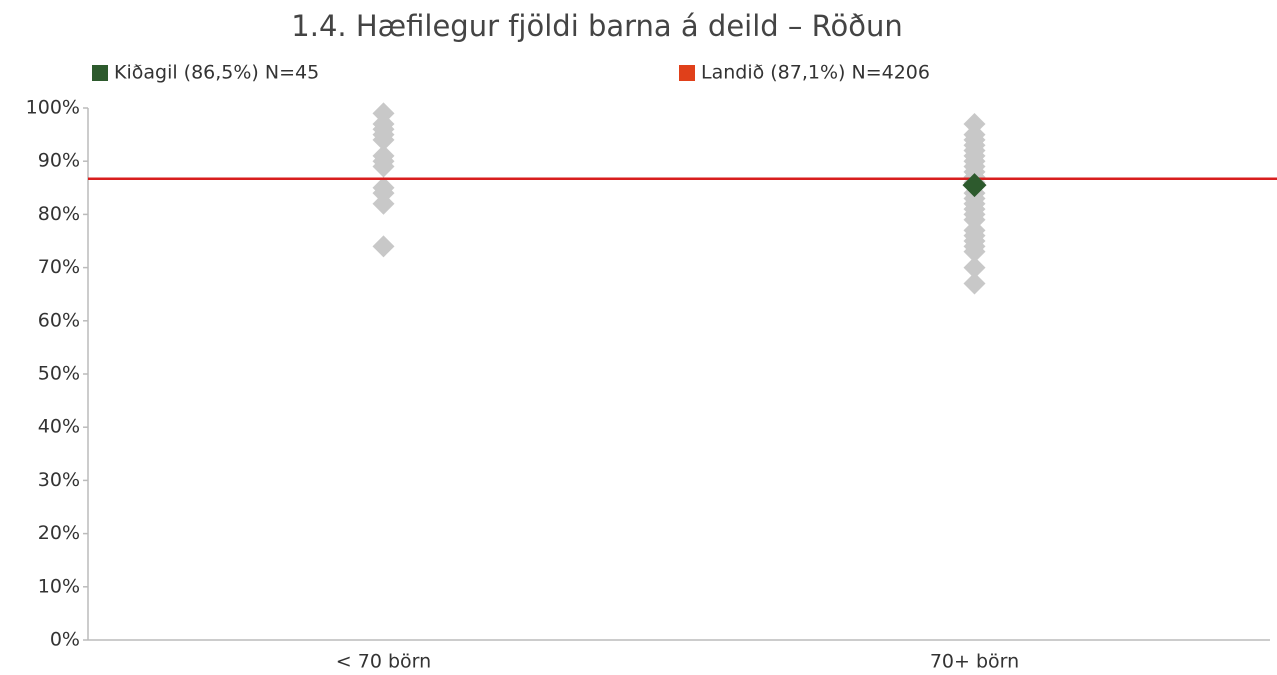 Image resolution: width=1277 pixels, height=675 pixels. Describe the element at coordinates (53, 108) in the screenshot. I see `y-tick-label: 100%` at that location.